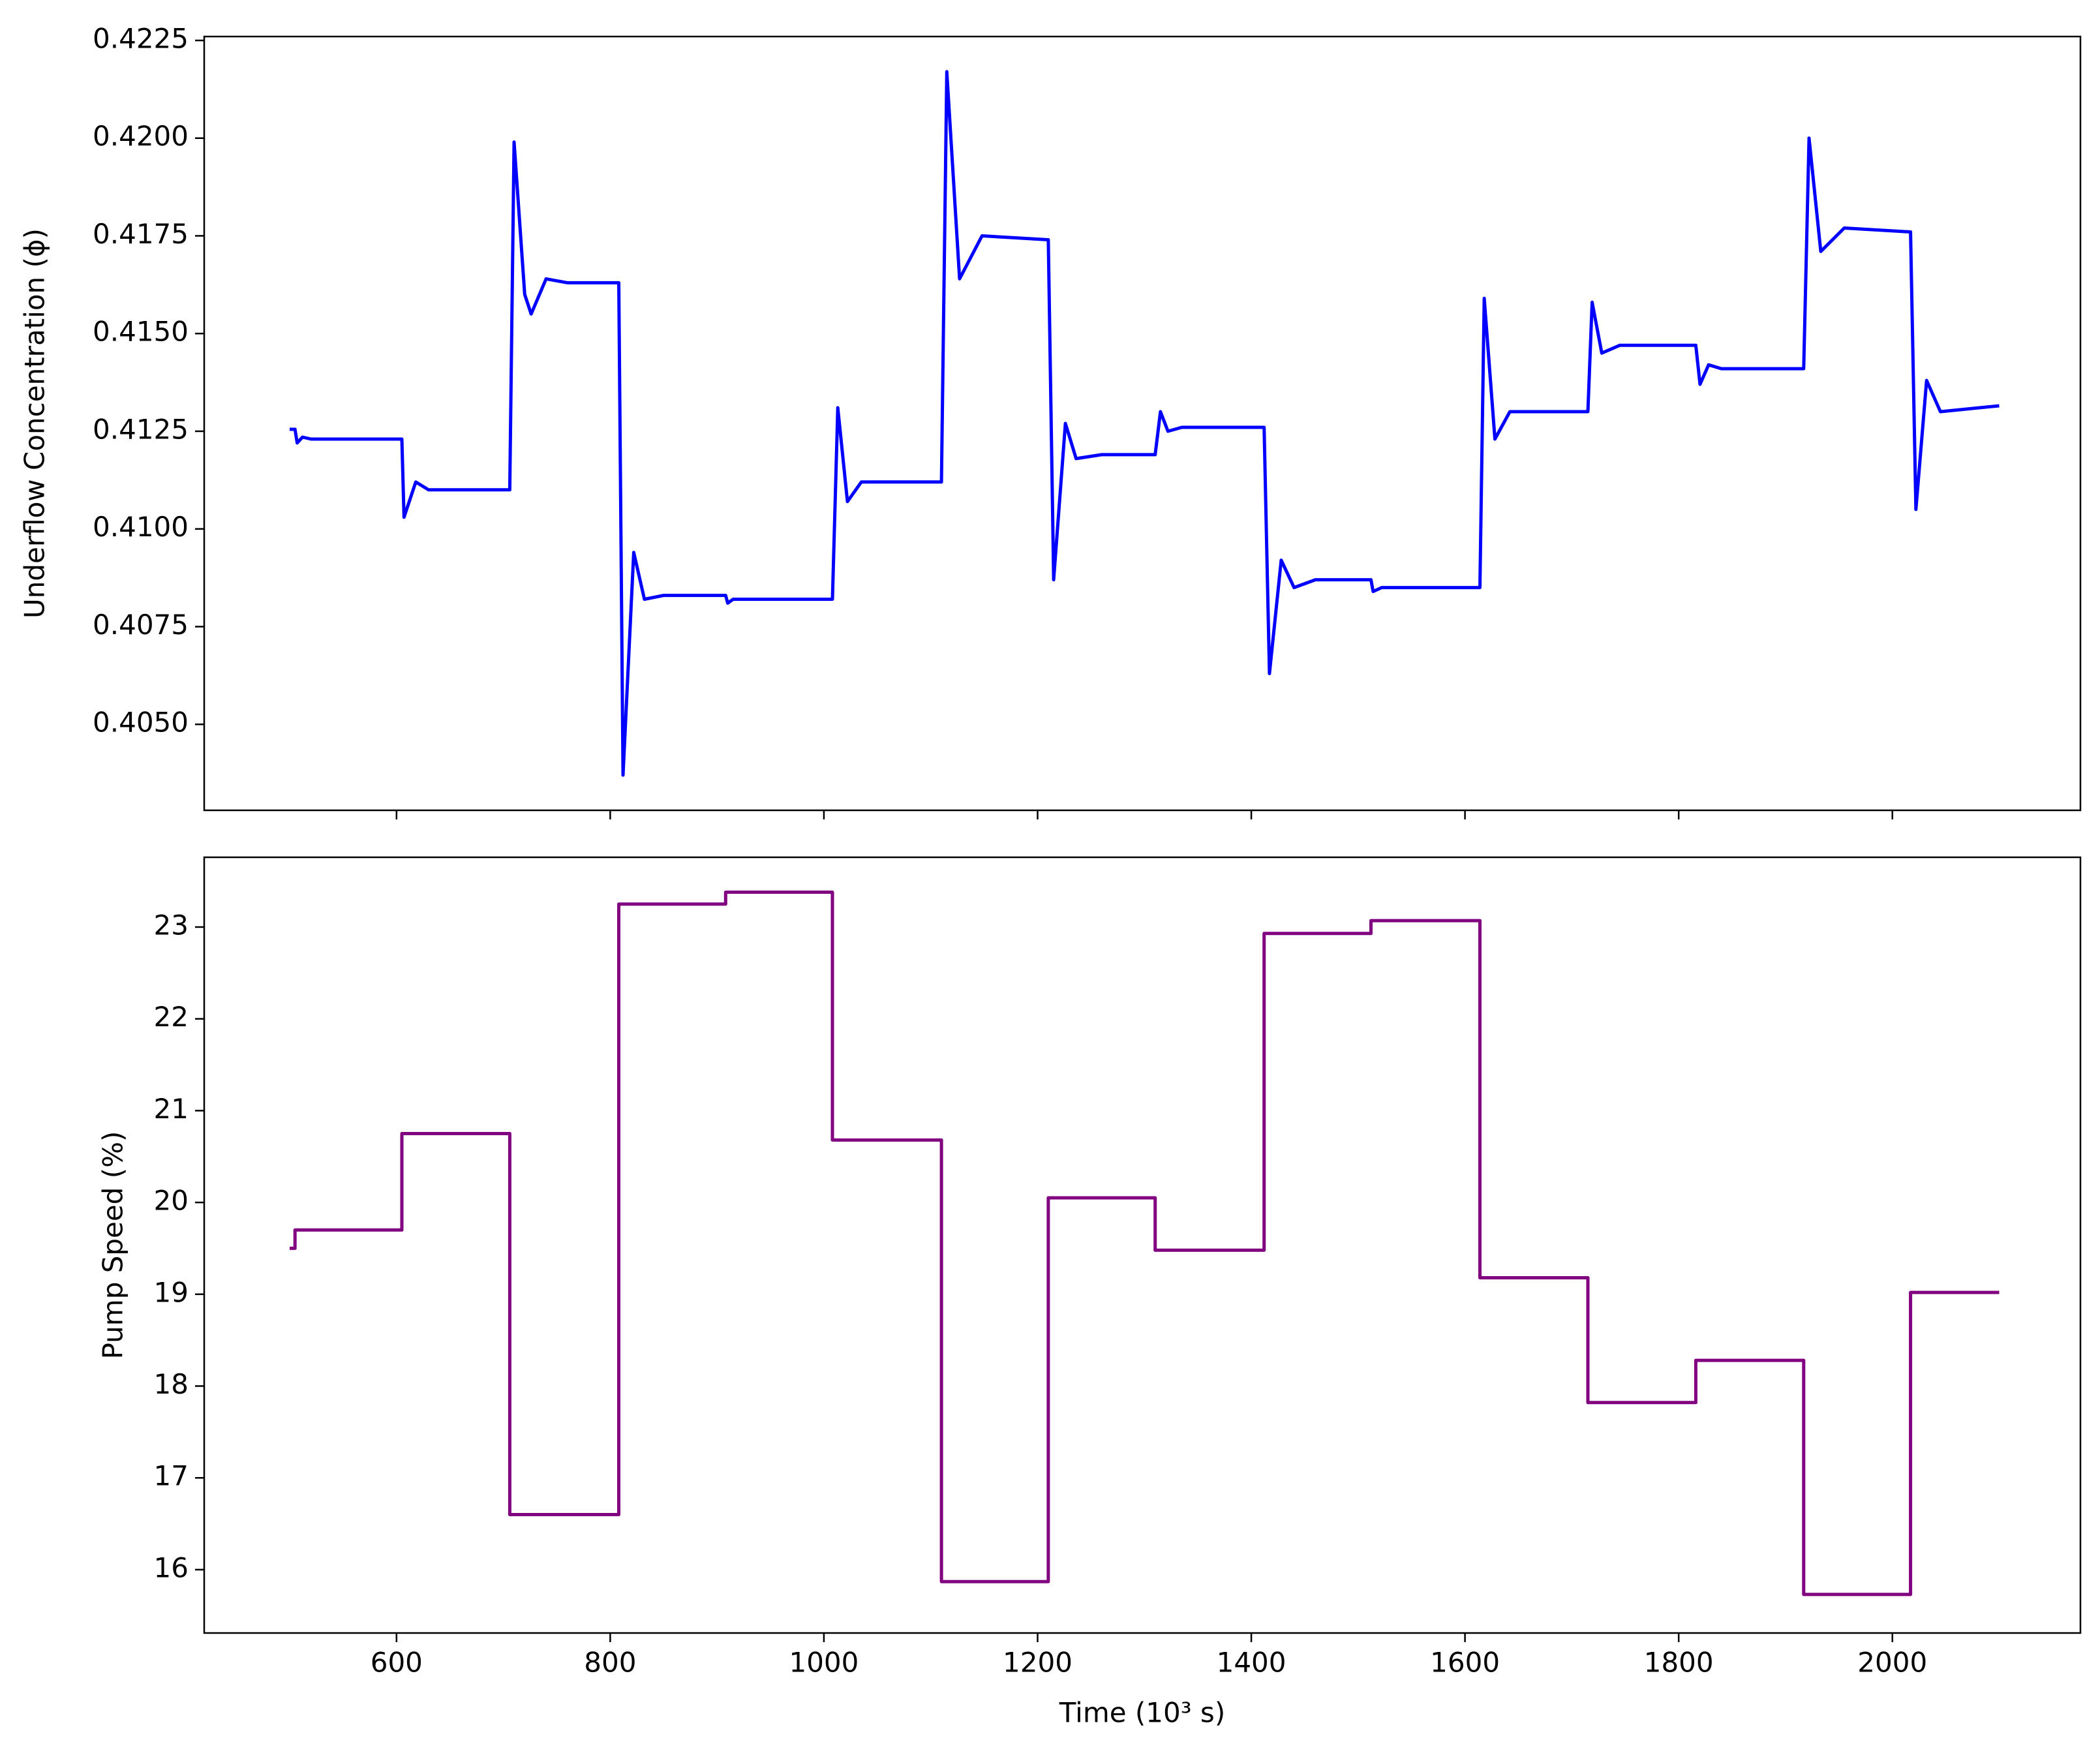 The height and width of the screenshot is (1740, 2100). Describe the element at coordinates (171, 1201) in the screenshot. I see `y-tick-label: 20` at that location.